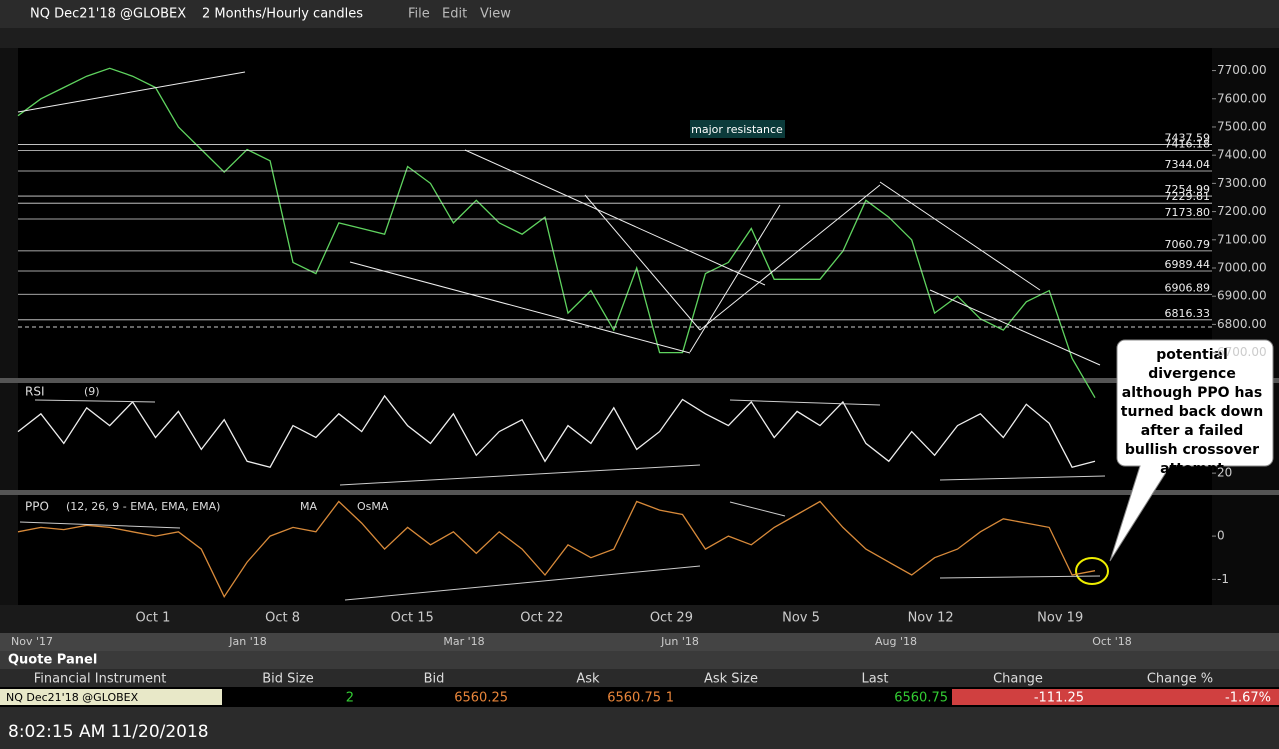 Image resolution: width=1279 pixels, height=749 pixels. What do you see at coordinates (1180, 679) in the screenshot?
I see `column-header: Change %` at bounding box center [1180, 679].